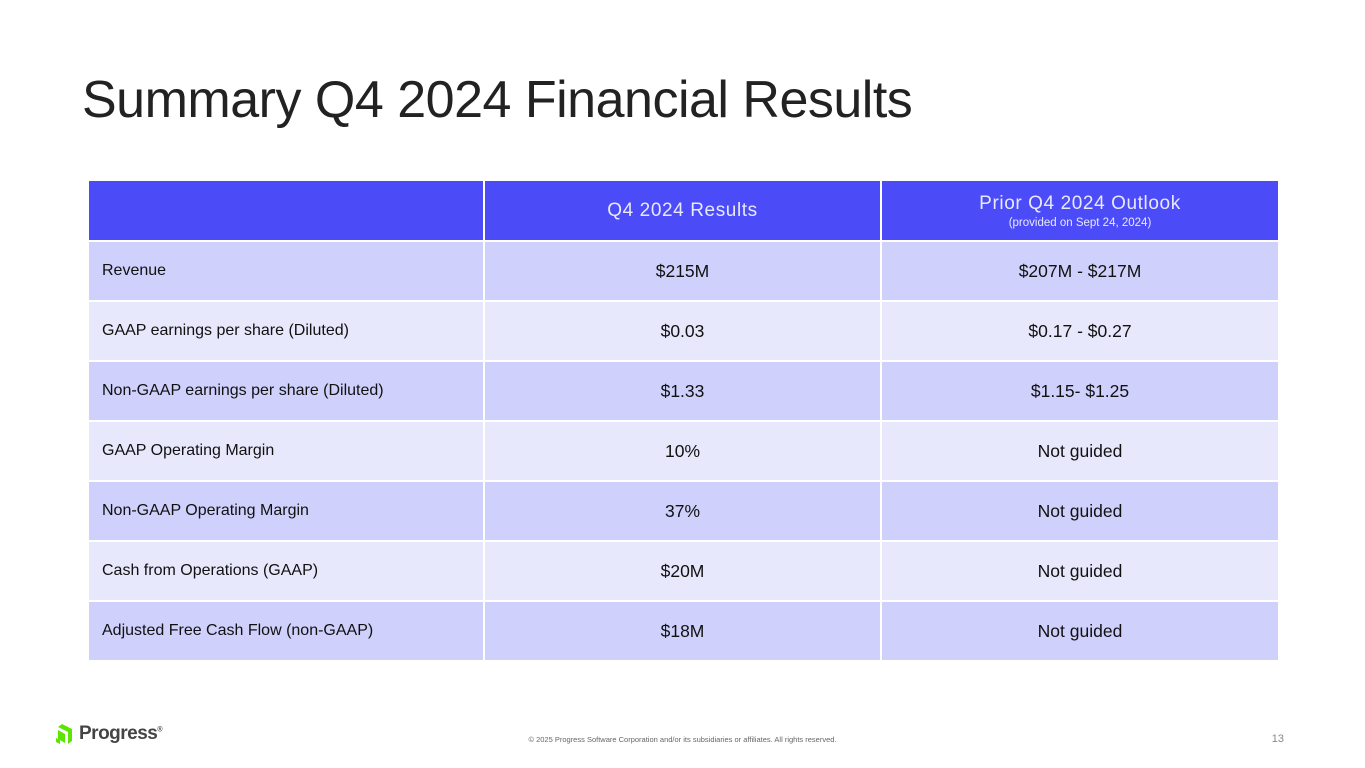 This screenshot has width=1365, height=768. What do you see at coordinates (1080, 331) in the screenshot?
I see `prior-outlook: $0.17 - $0.27` at bounding box center [1080, 331].